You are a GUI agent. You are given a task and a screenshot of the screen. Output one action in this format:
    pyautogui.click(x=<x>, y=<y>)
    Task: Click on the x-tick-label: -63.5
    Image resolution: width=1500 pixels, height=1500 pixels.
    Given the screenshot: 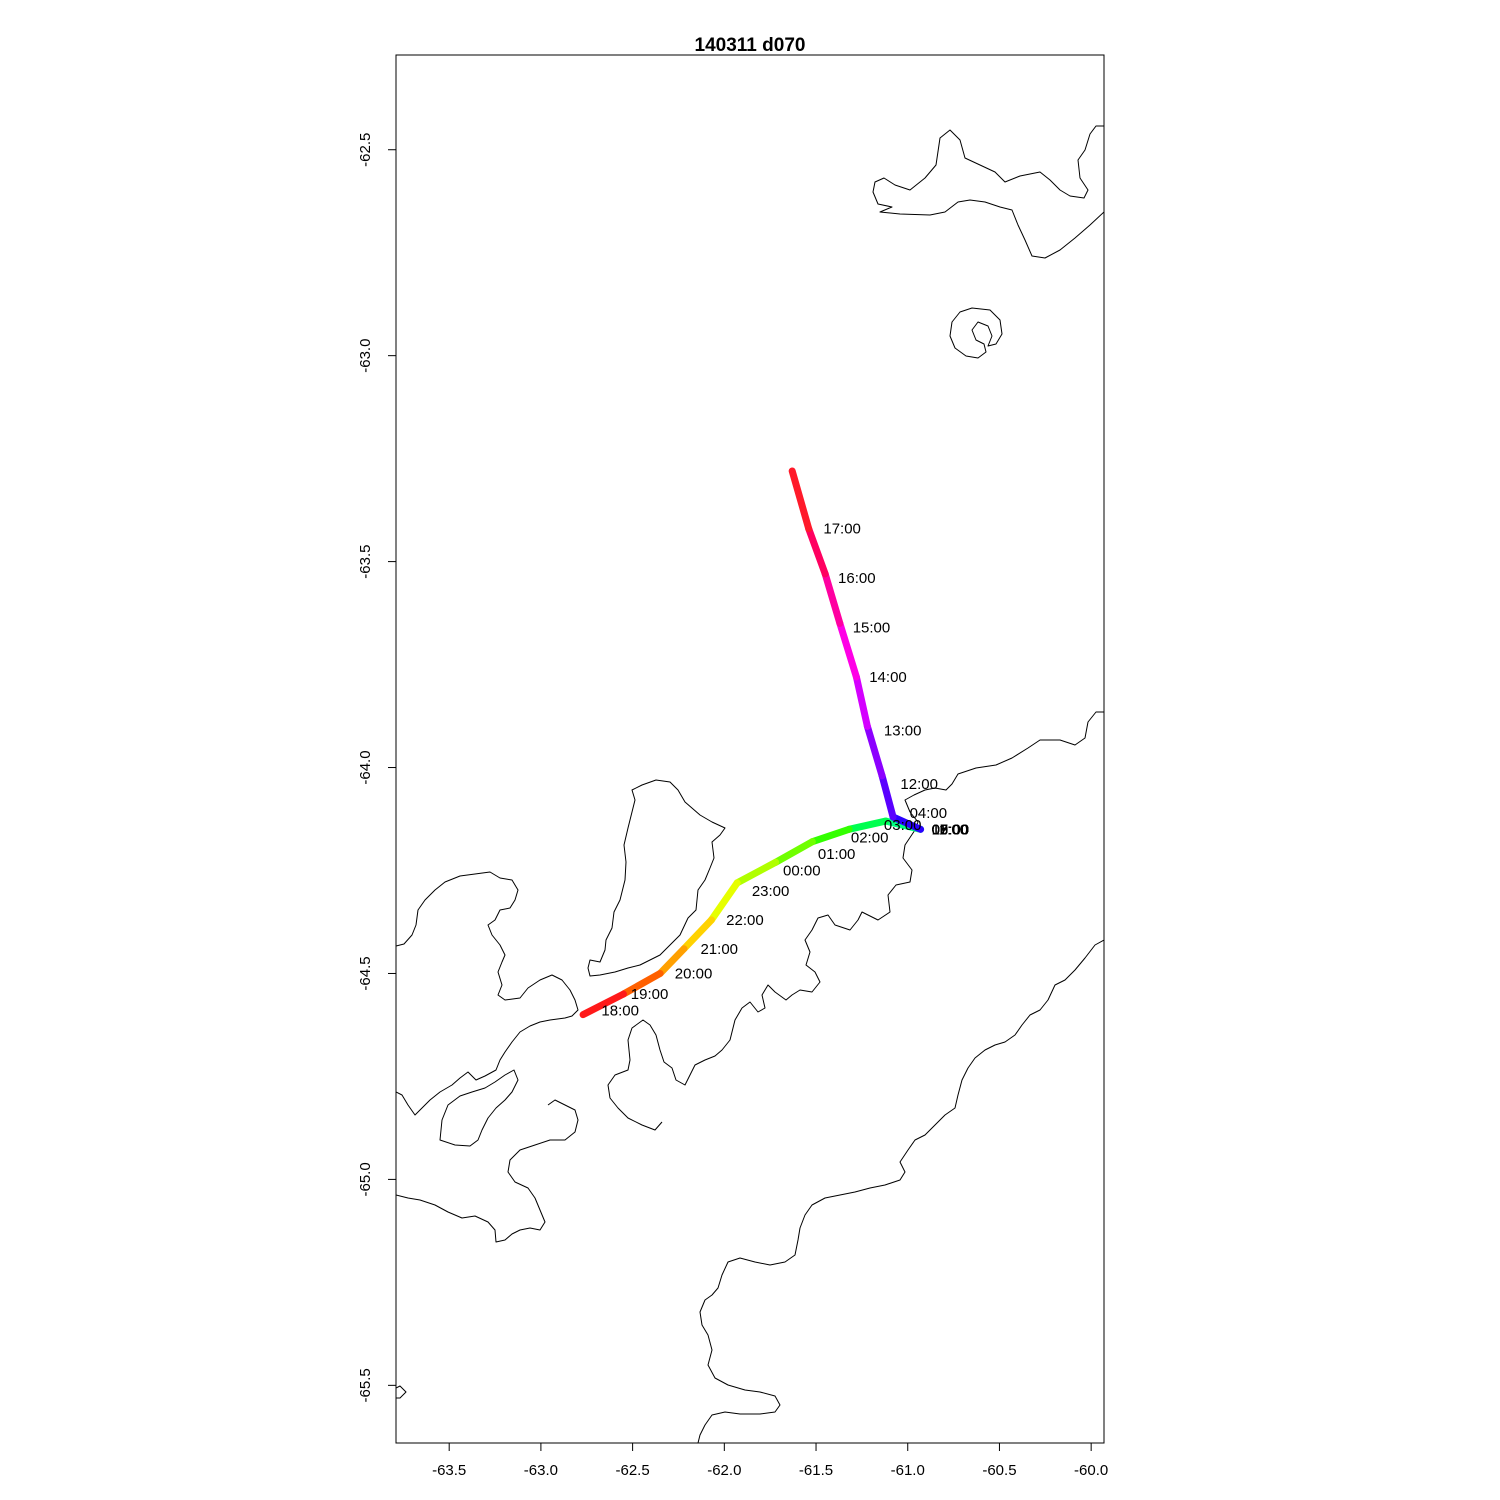 What is the action you would take?
    pyautogui.click(x=449, y=1470)
    